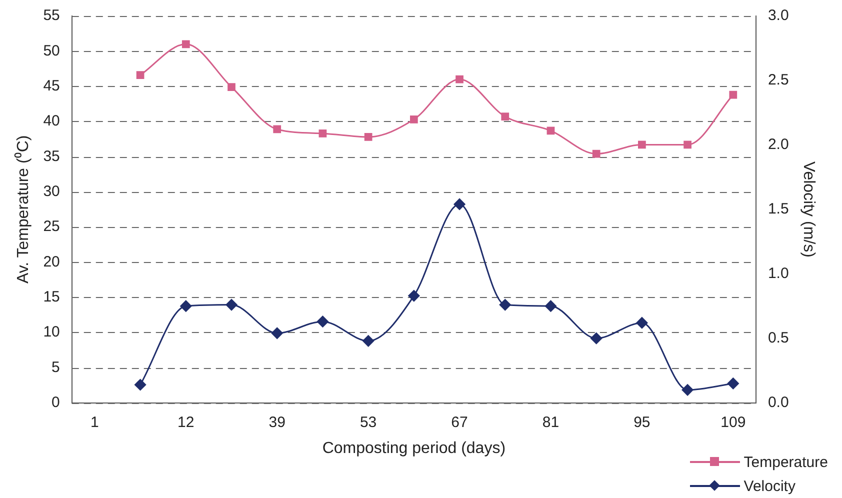 The image size is (842, 498). Describe the element at coordinates (778, 273) in the screenshot. I see `y2-tick-label: 1.0` at that location.